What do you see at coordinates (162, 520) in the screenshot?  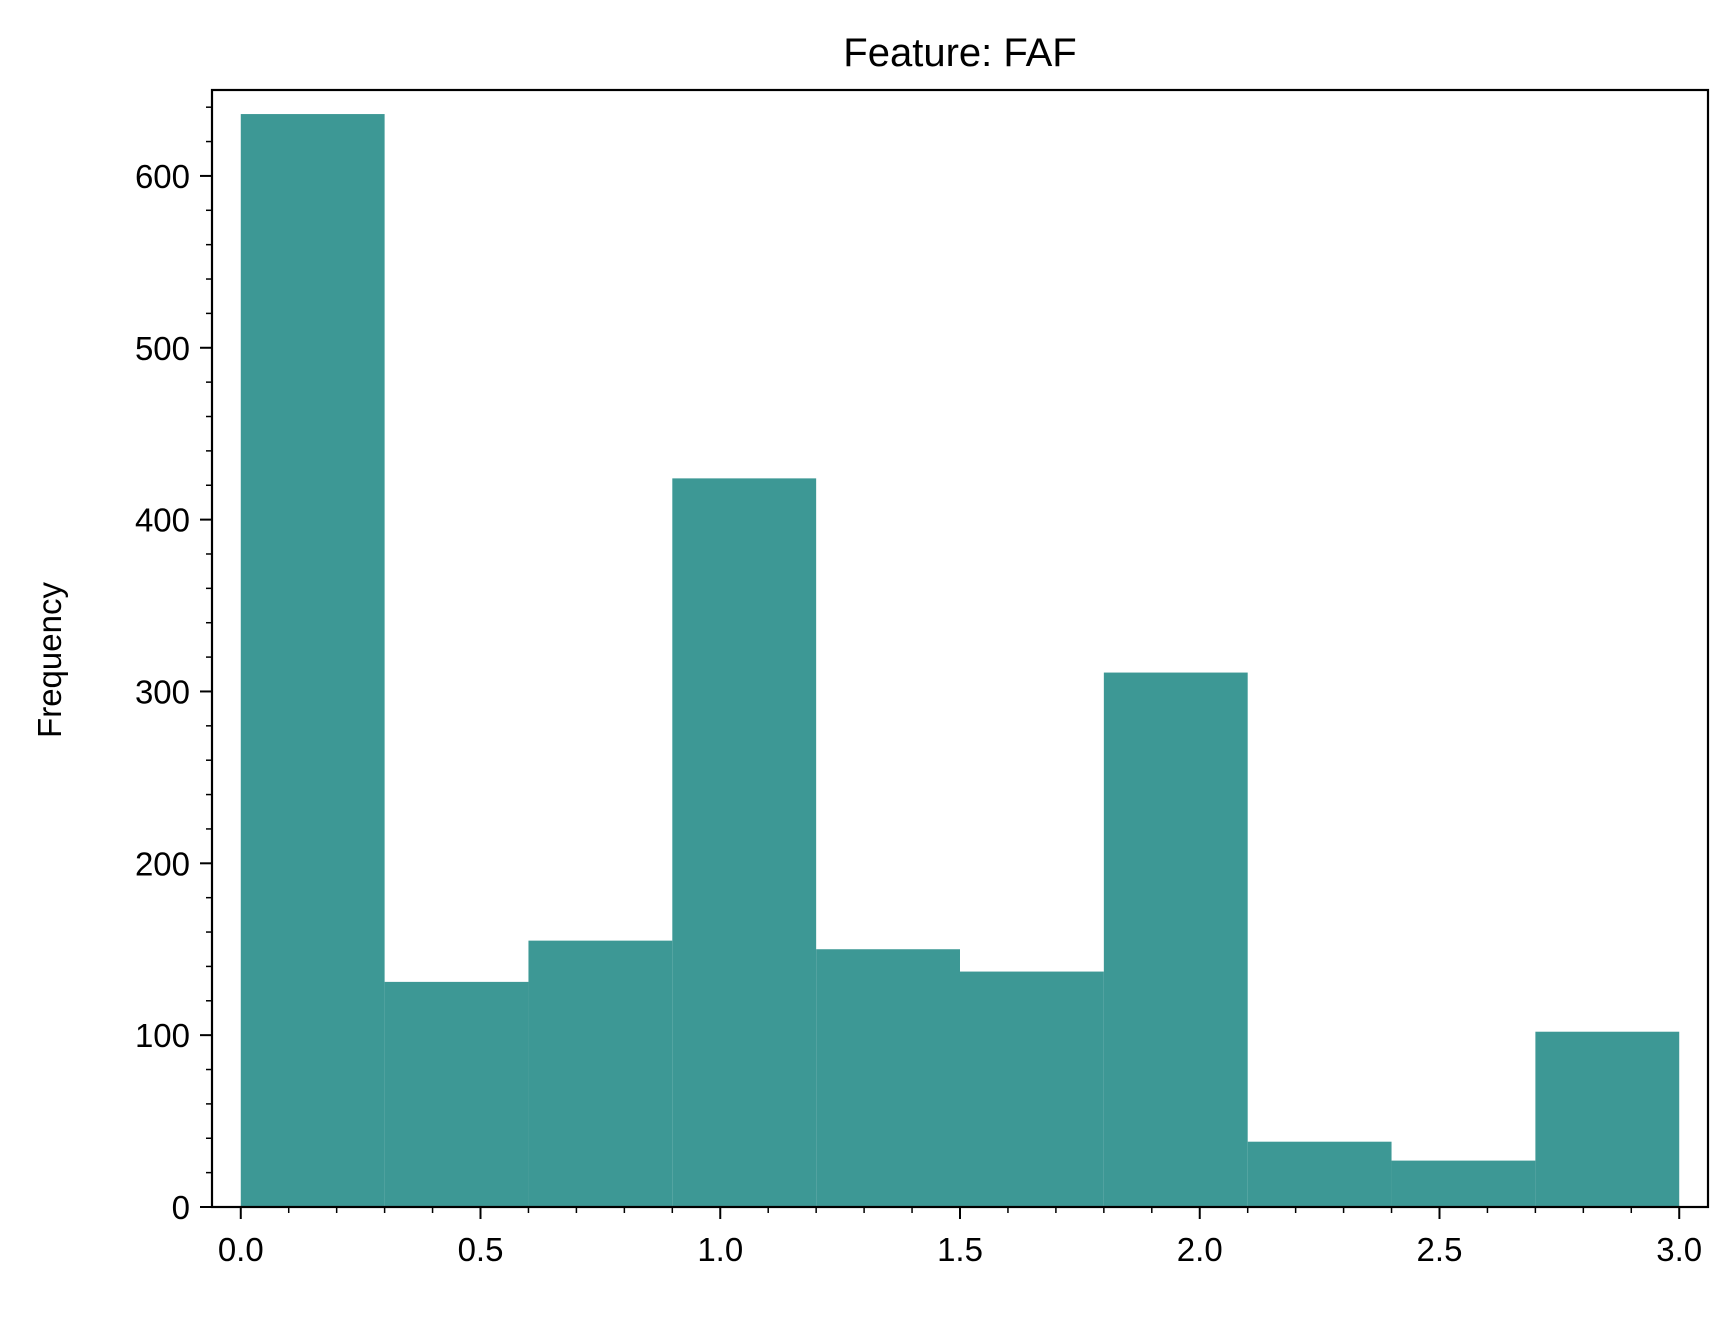 I see `y-tick-label: 400` at bounding box center [162, 520].